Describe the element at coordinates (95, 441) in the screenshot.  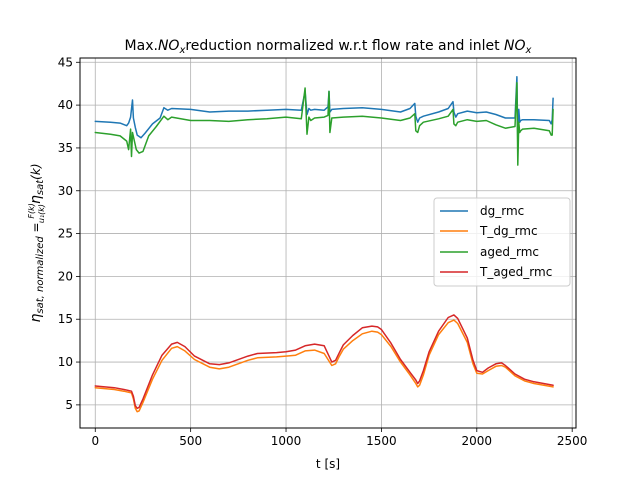
I see `x-tick-label: 0` at that location.